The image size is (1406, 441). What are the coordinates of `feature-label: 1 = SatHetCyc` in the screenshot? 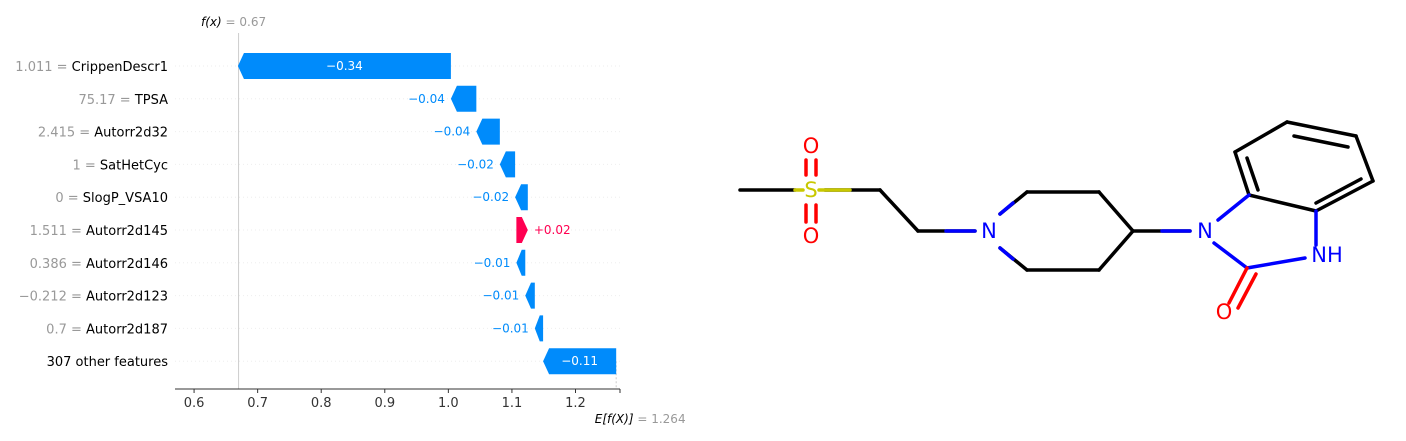 It's located at (120, 165).